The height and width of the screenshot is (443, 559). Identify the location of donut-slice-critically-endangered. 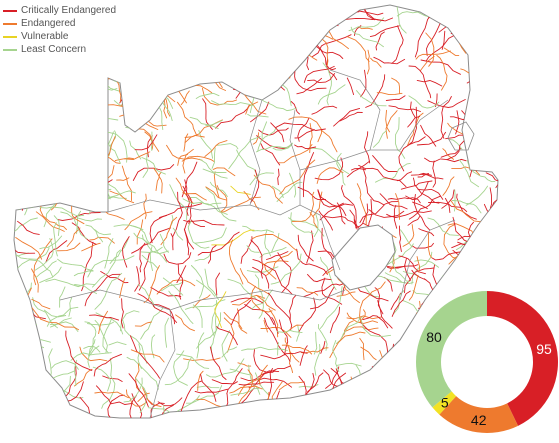
(523, 358).